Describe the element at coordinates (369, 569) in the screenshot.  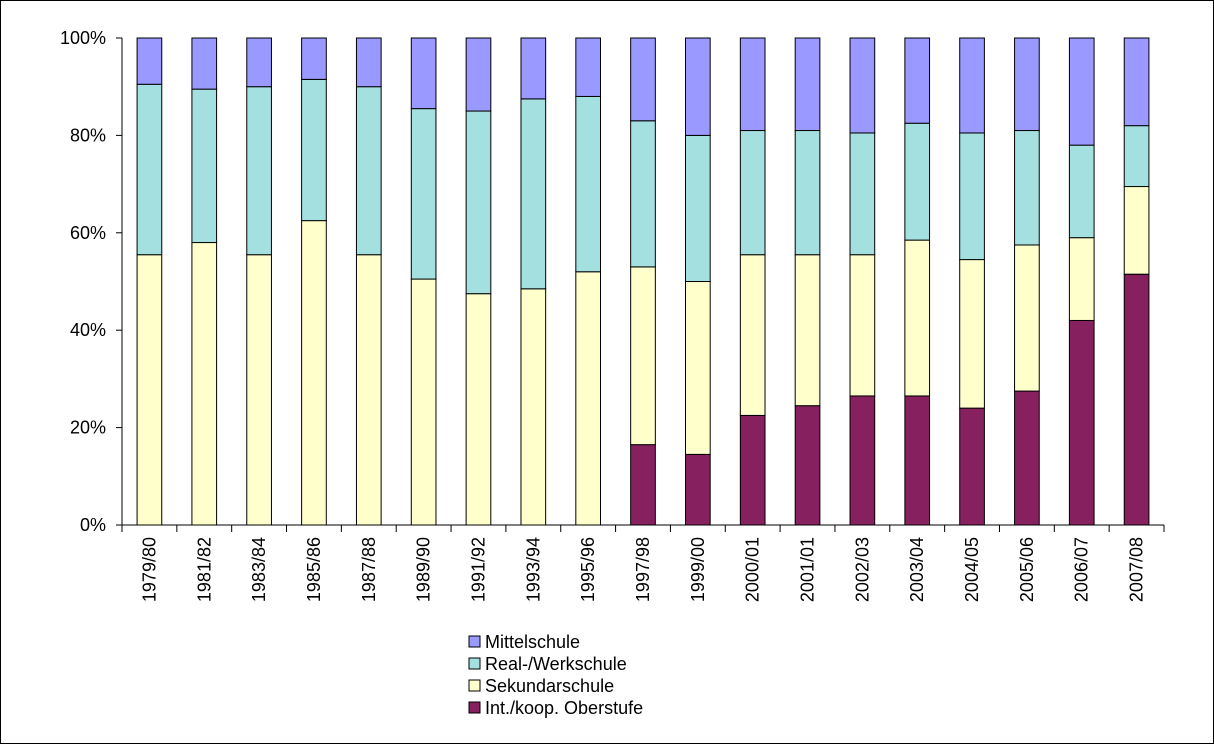
I see `x-tick-label: 1987/88` at that location.